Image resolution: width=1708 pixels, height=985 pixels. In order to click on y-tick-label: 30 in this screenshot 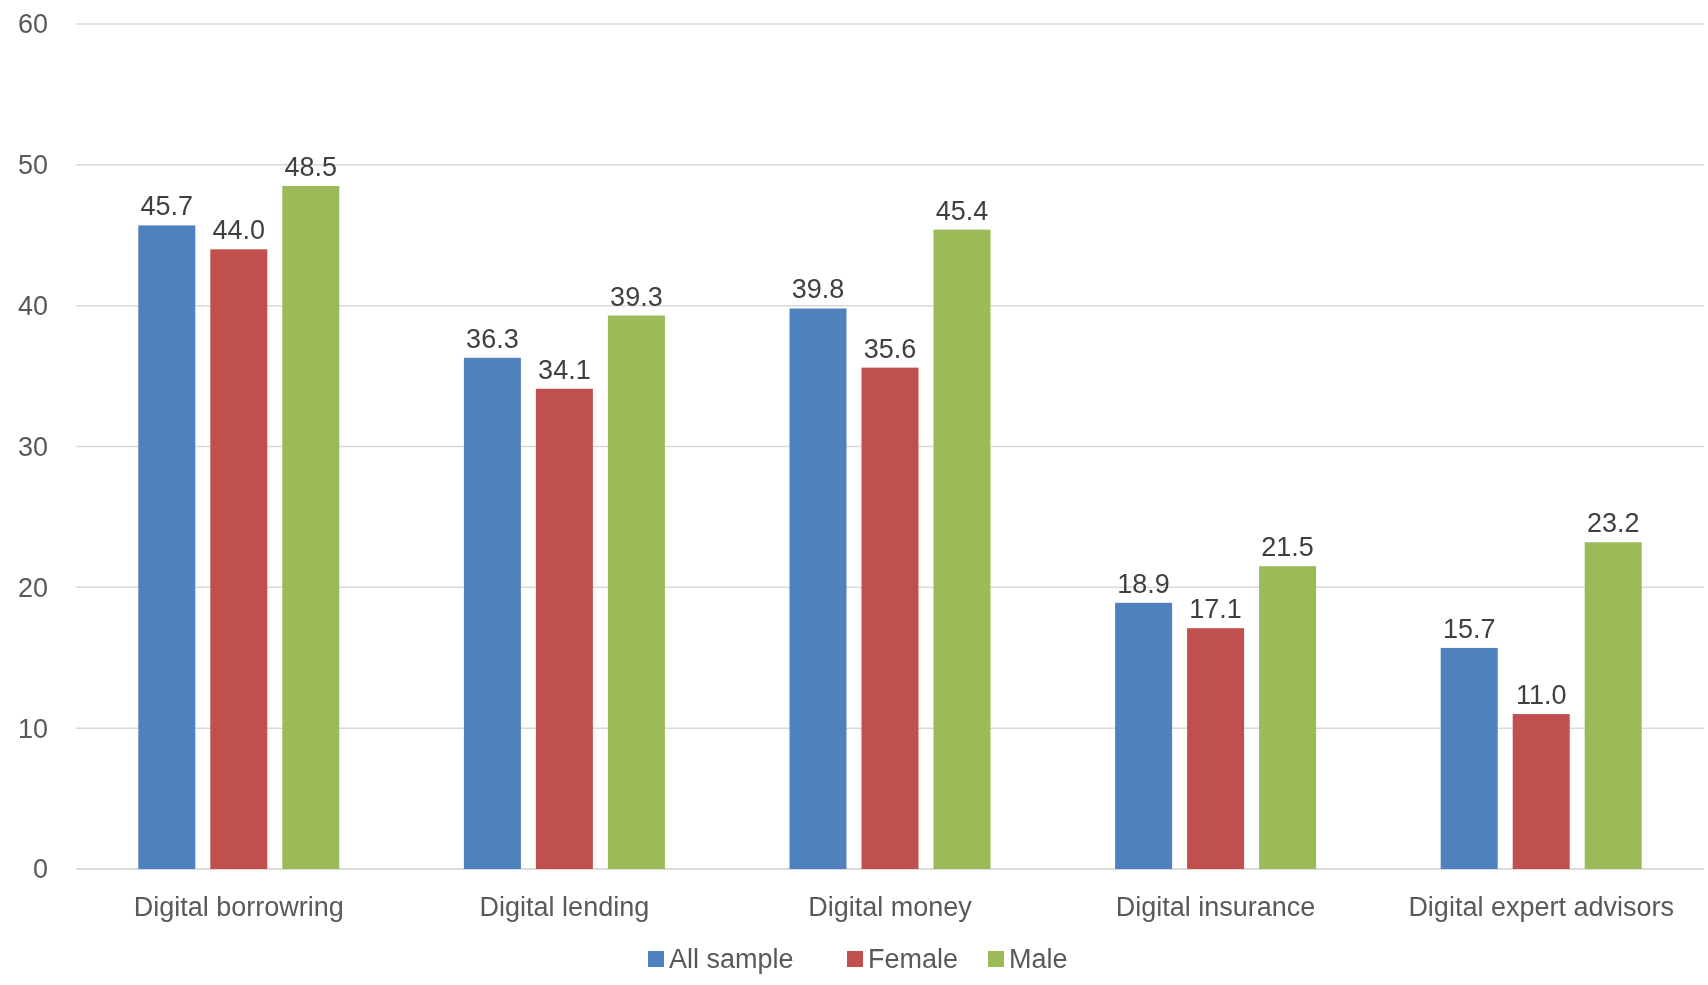, I will do `click(32, 446)`.